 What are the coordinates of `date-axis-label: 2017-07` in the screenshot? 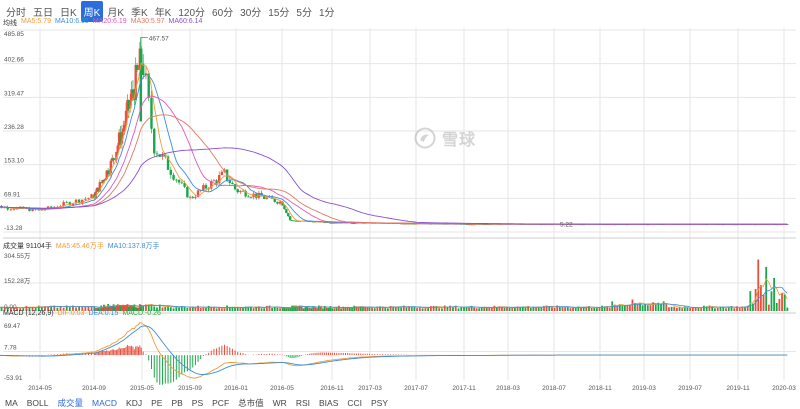 It's located at (416, 388).